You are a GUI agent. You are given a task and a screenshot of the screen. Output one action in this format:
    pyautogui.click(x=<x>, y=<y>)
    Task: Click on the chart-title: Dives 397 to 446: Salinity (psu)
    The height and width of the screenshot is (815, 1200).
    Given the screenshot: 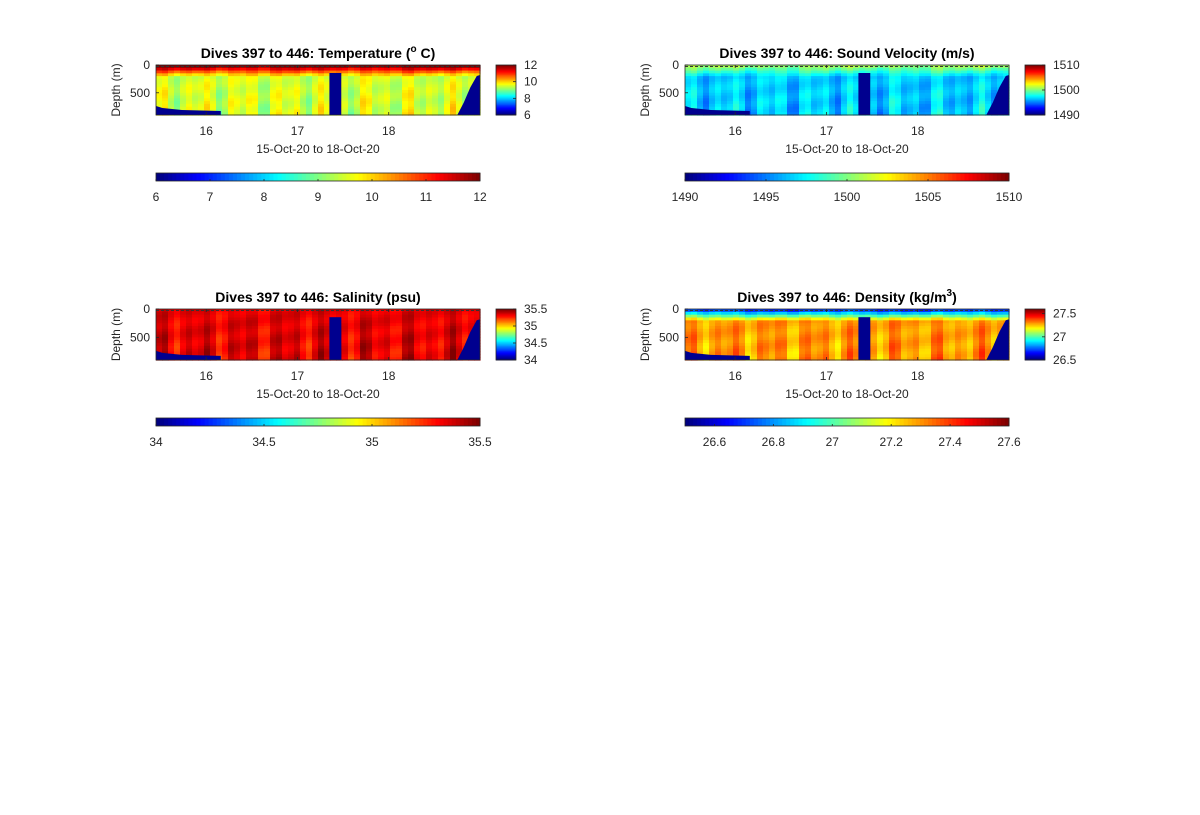 What is the action you would take?
    pyautogui.click(x=317, y=297)
    